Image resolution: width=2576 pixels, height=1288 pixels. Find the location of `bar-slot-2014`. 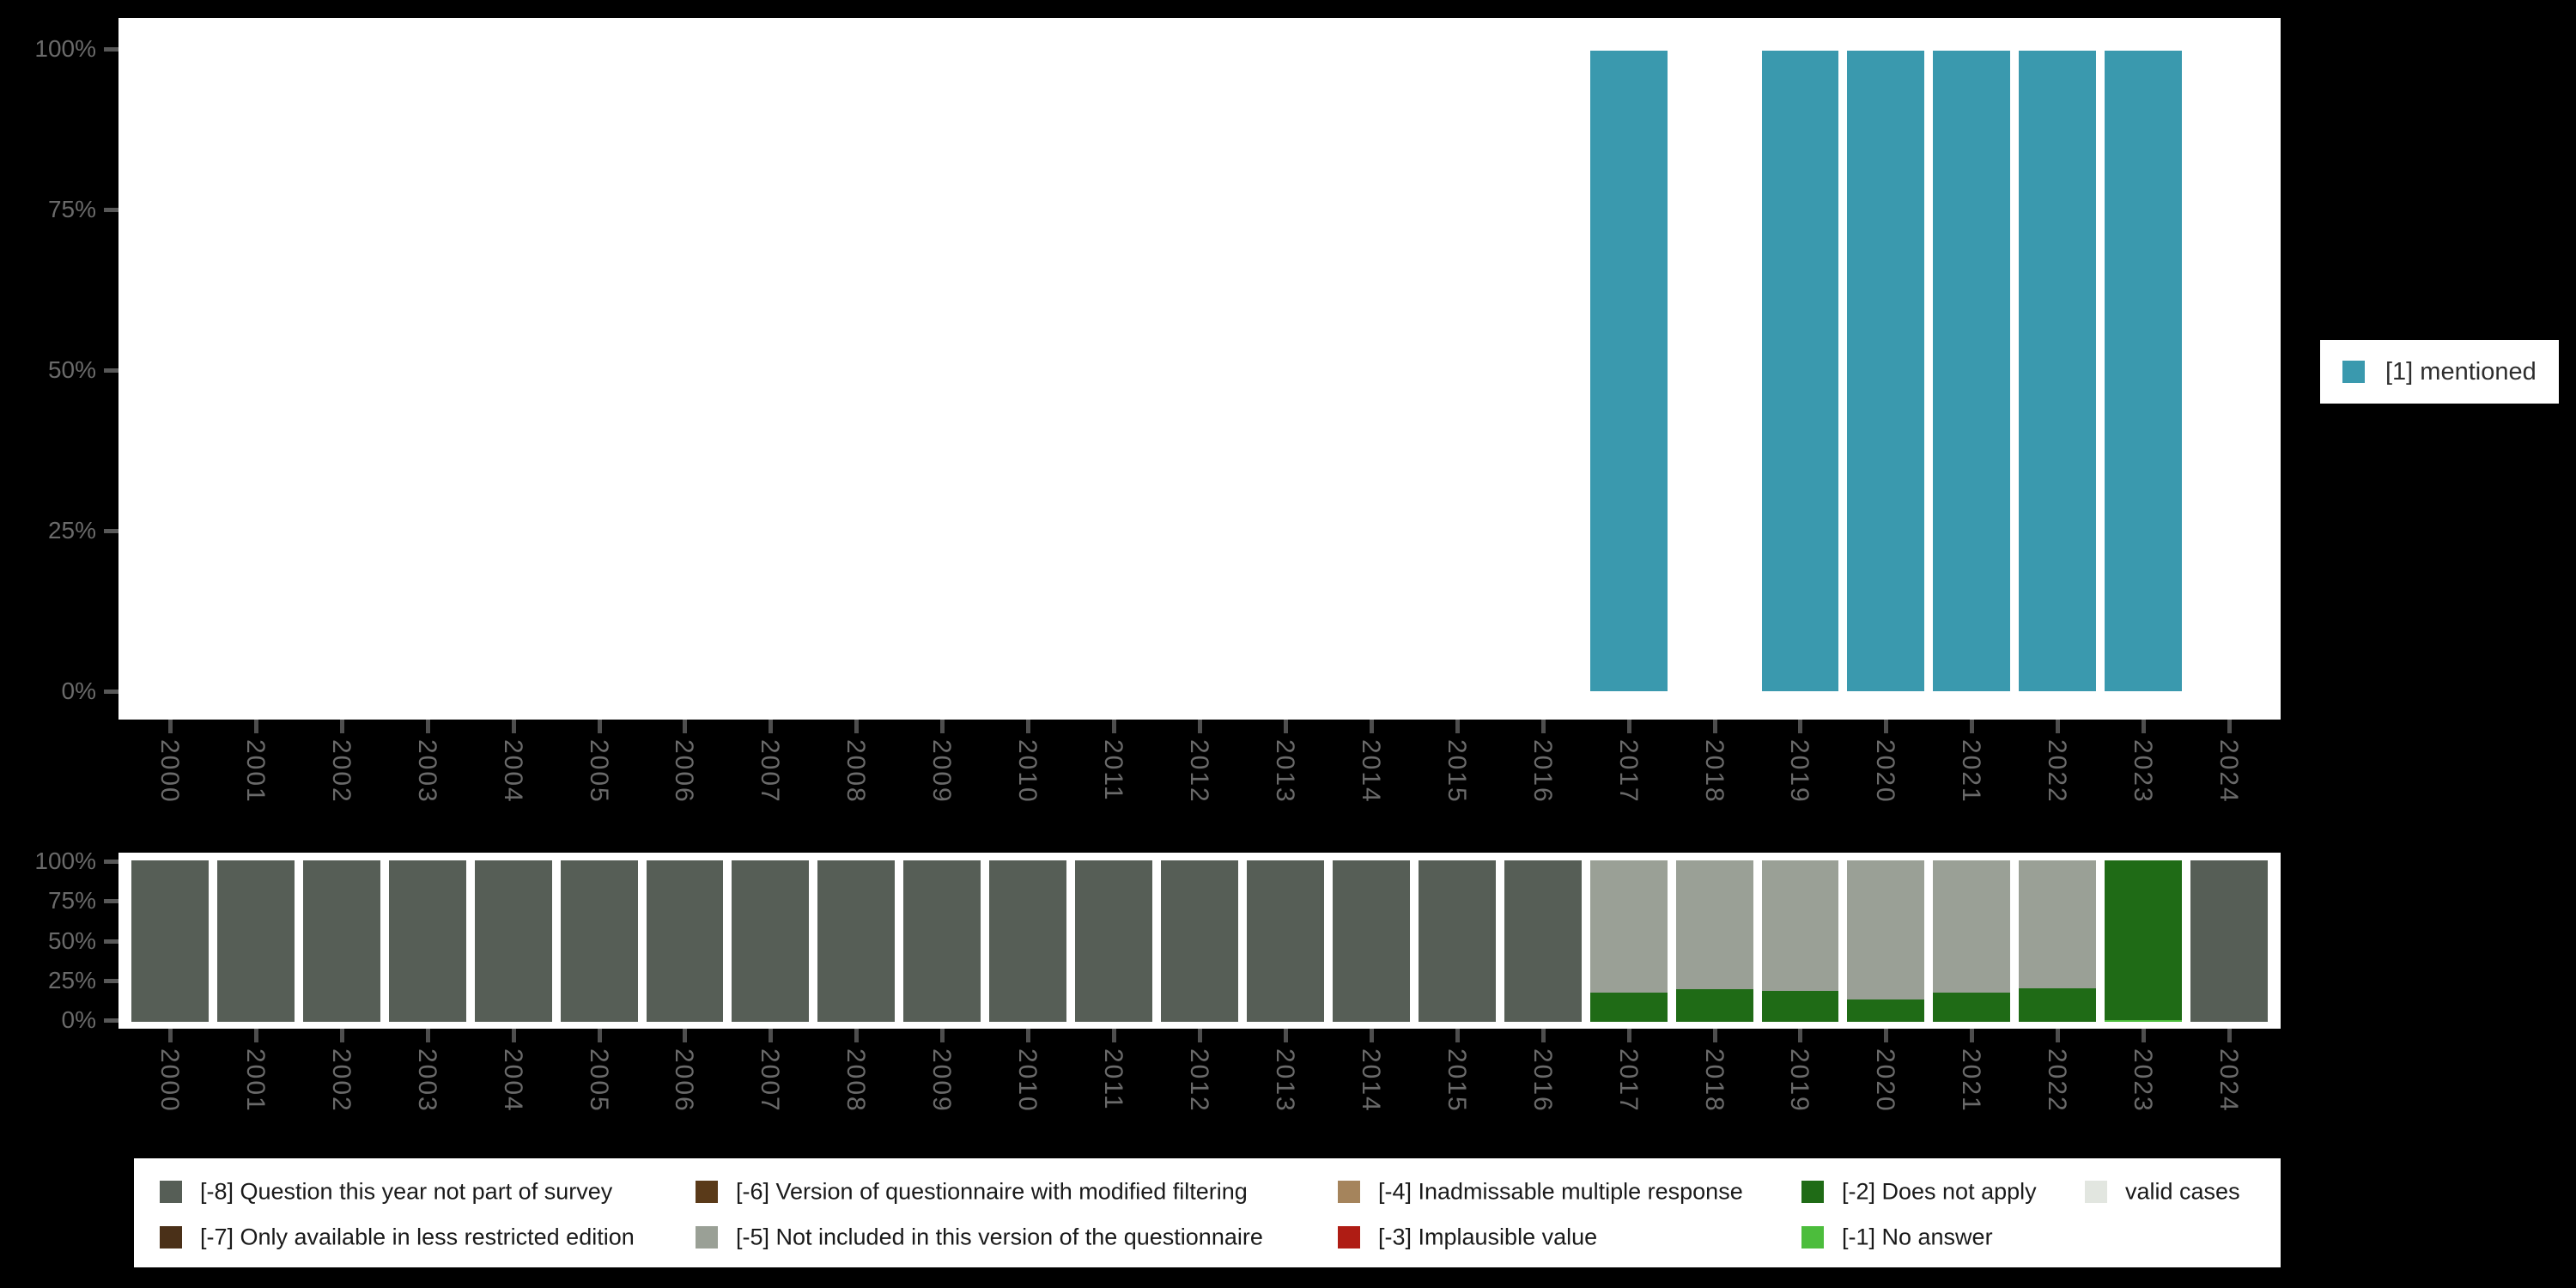

bar-slot-2014 is located at coordinates (1371, 941).